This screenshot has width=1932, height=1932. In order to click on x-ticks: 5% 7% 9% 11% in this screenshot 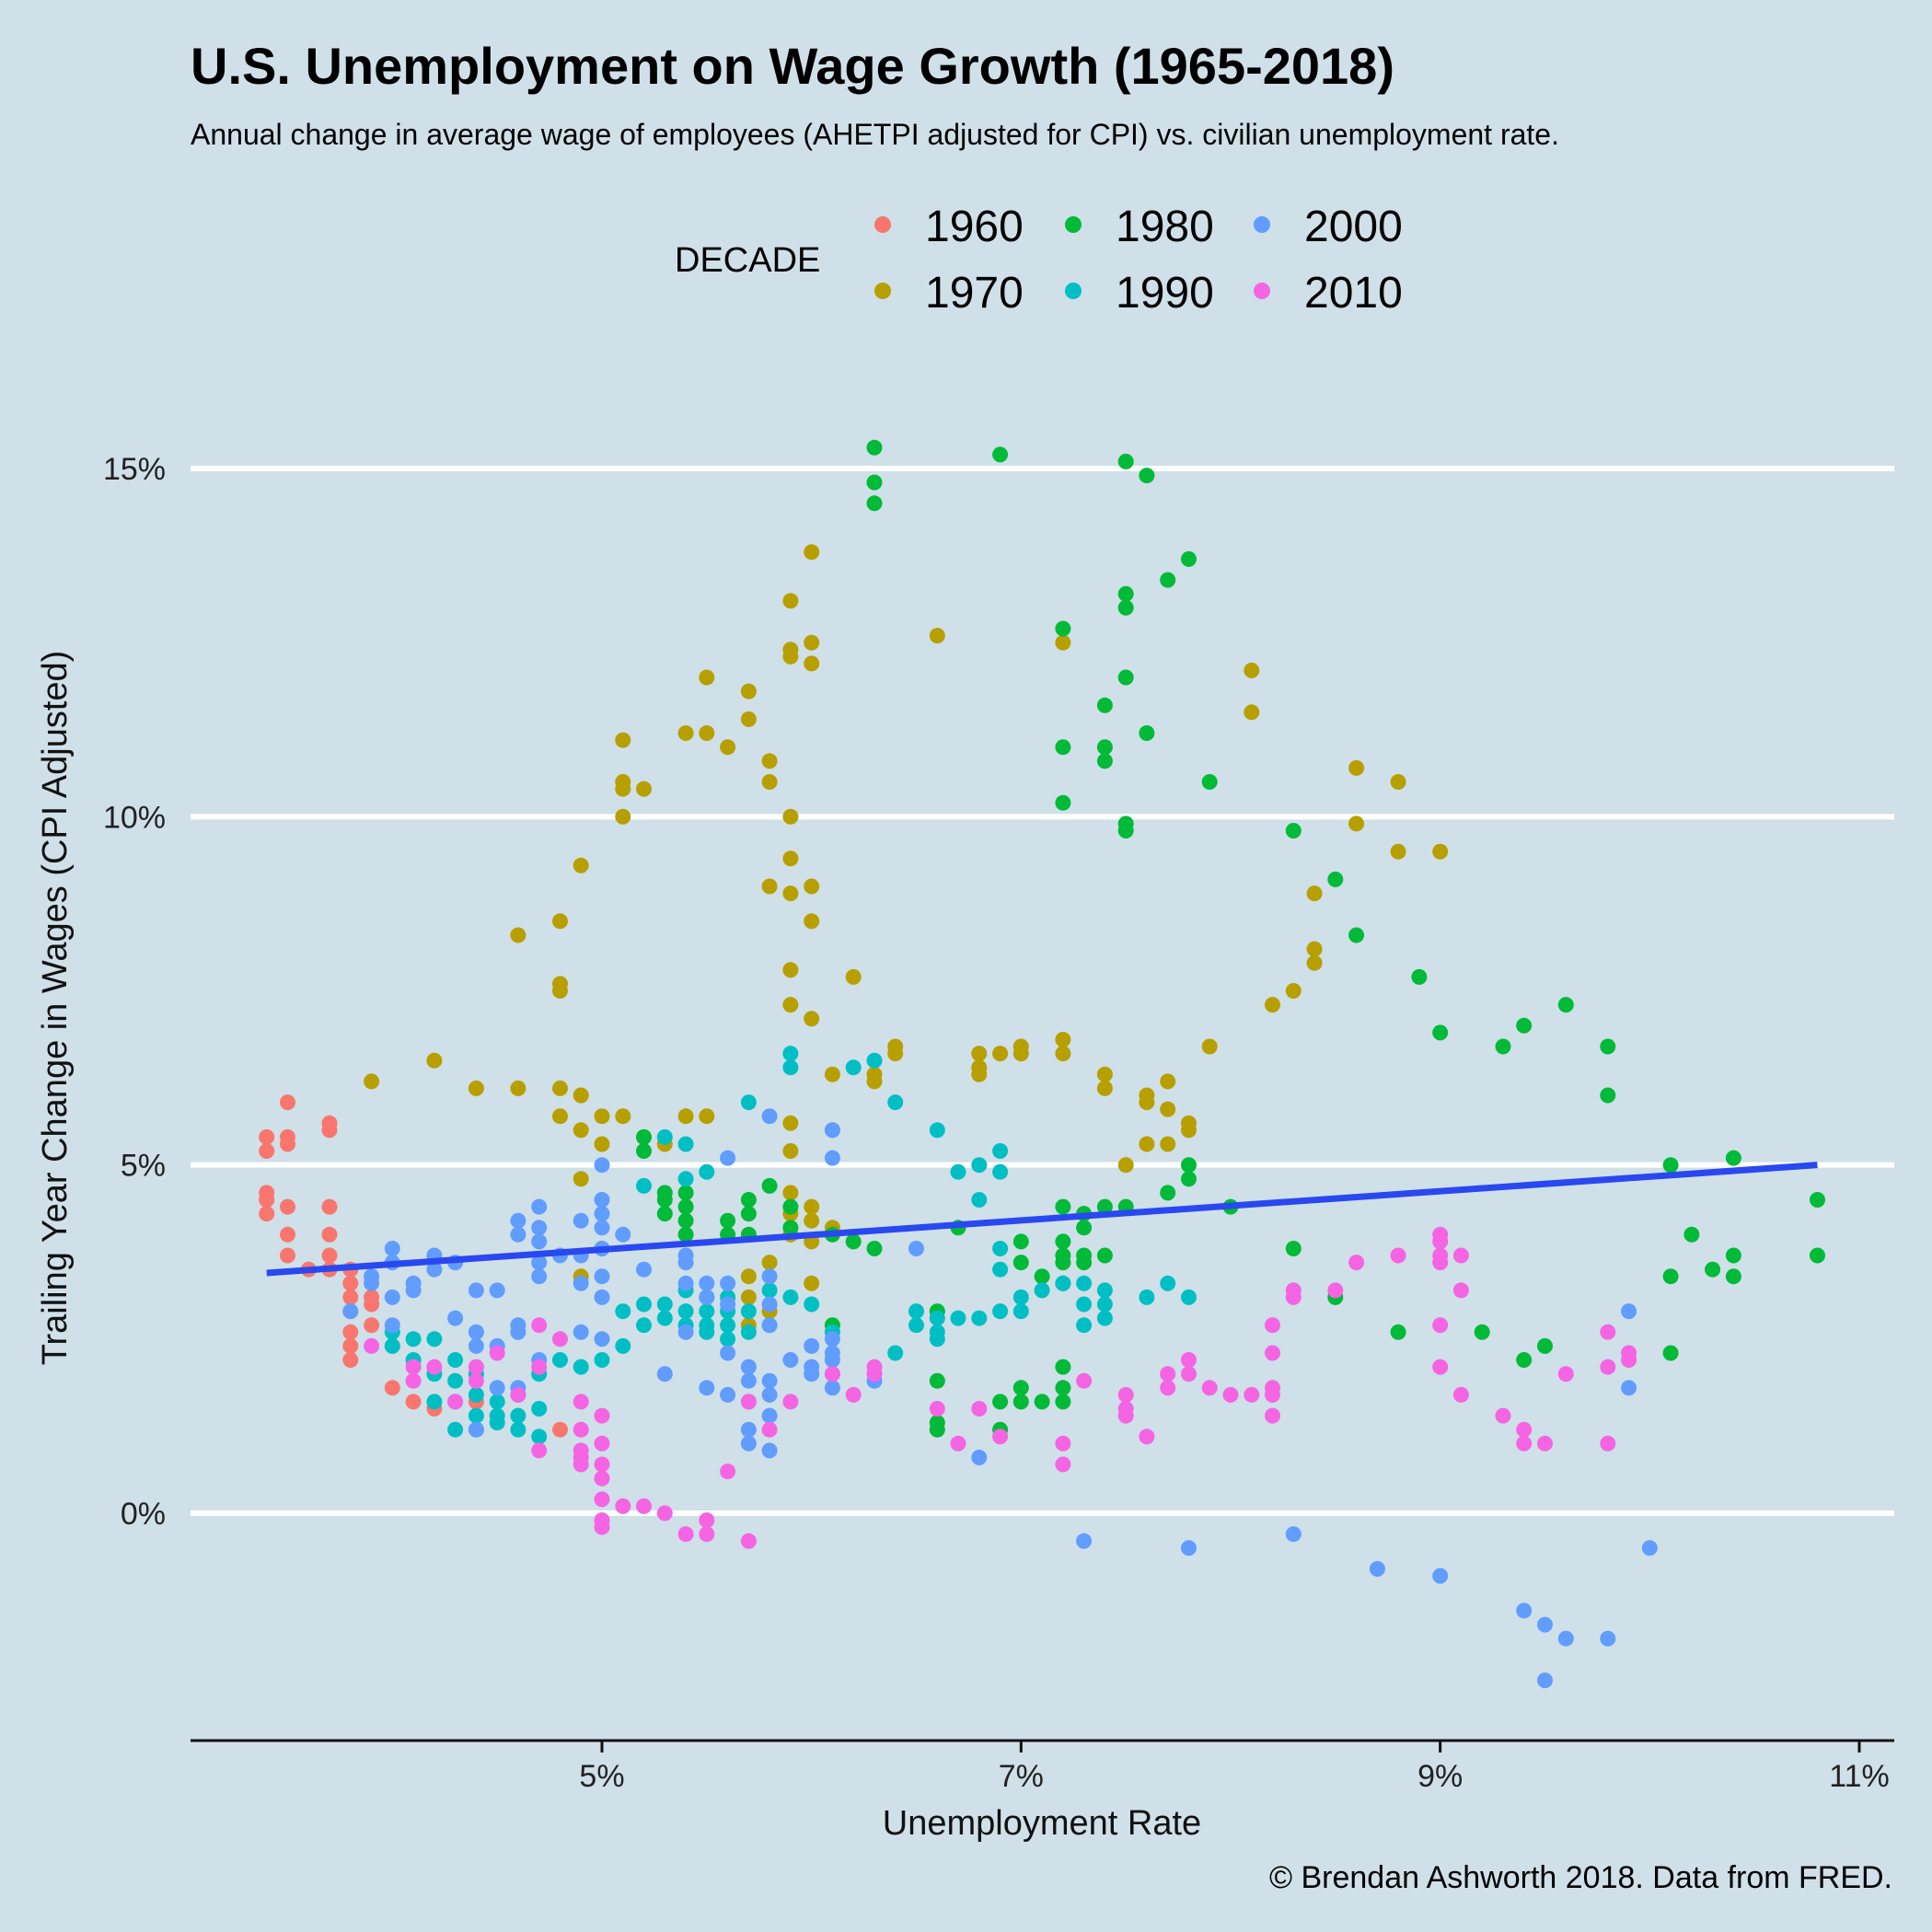, I will do `click(1234, 1768)`.